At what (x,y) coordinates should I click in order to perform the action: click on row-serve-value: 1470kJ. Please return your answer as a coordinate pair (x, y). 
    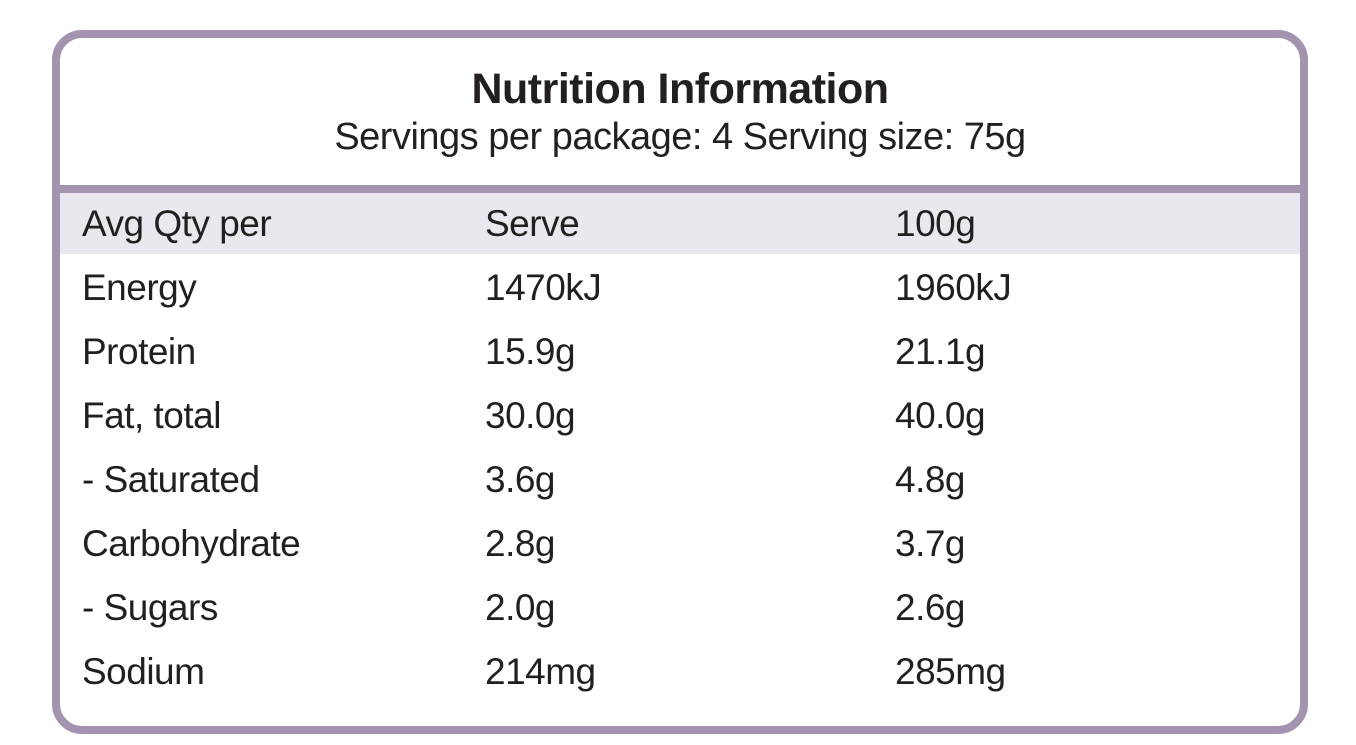
    Looking at the image, I should click on (543, 287).